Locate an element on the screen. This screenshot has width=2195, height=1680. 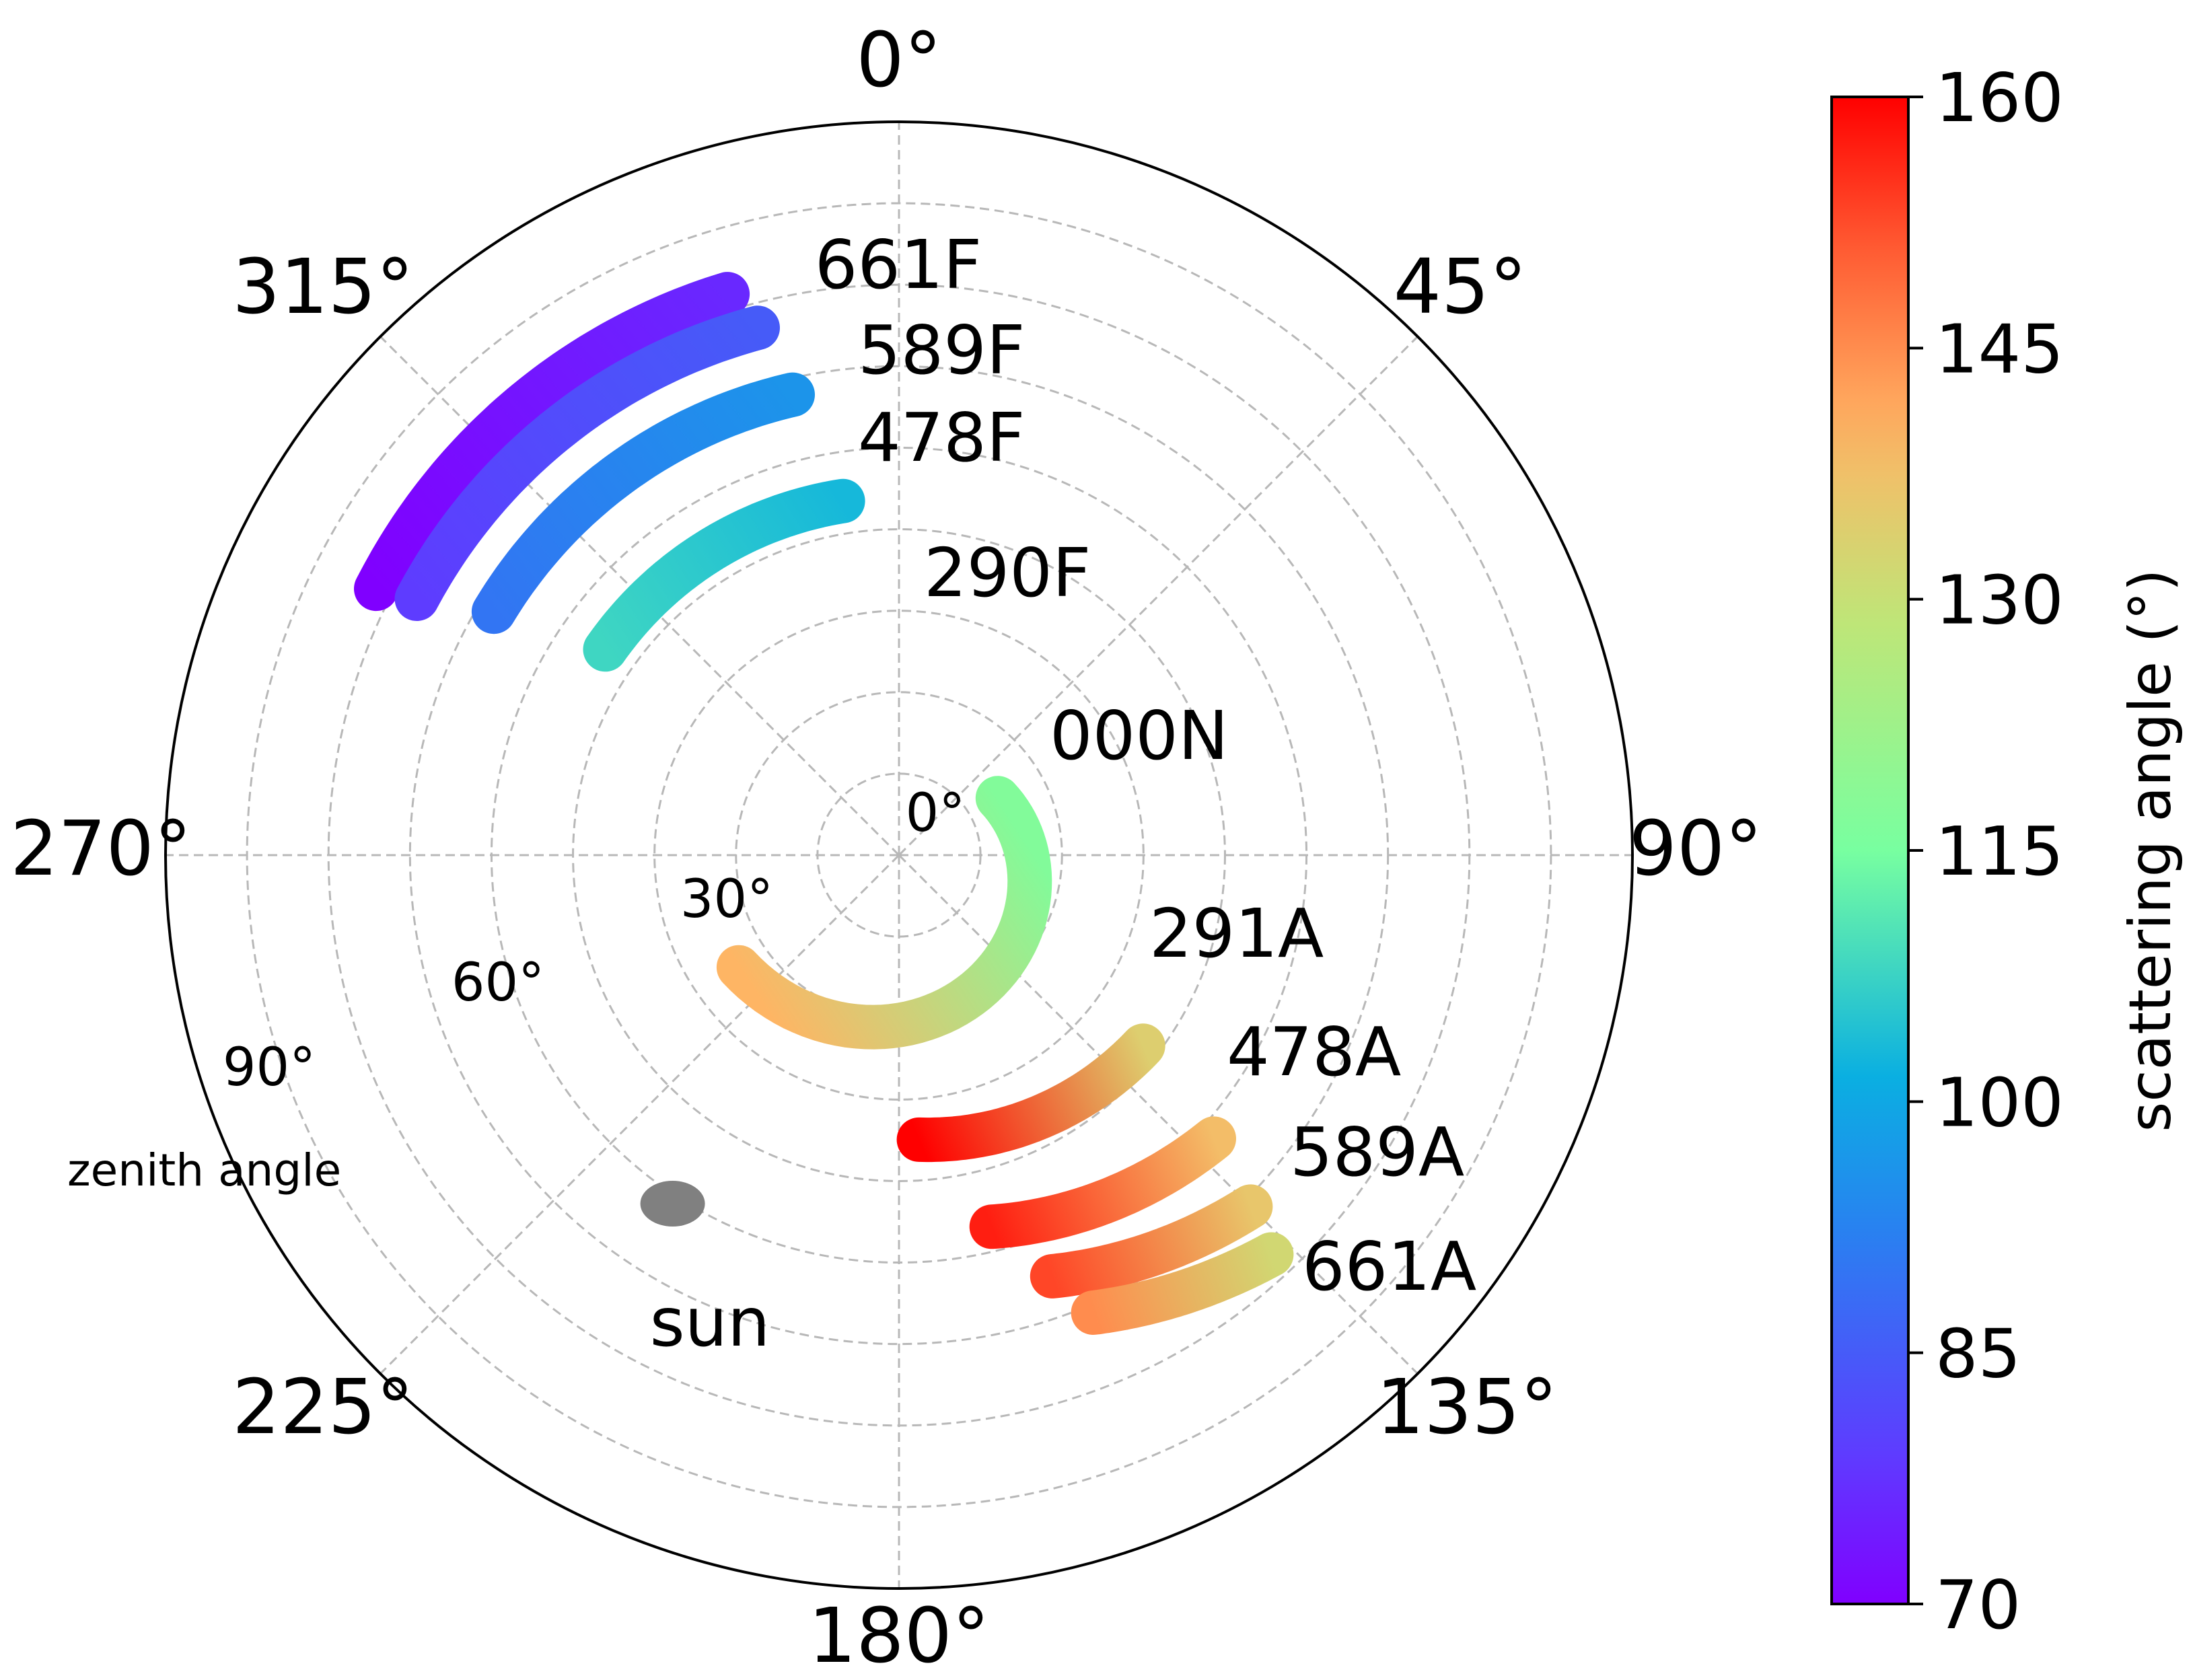
colorbar-tick-label: 85 is located at coordinates (1978, 1354).